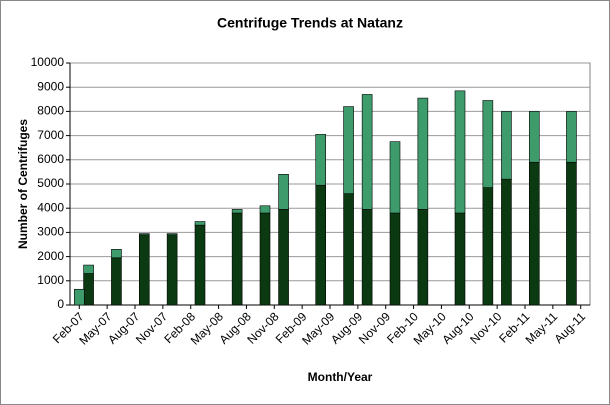 The image size is (610, 405). I want to click on y-tick-label: 1000, so click(50, 280).